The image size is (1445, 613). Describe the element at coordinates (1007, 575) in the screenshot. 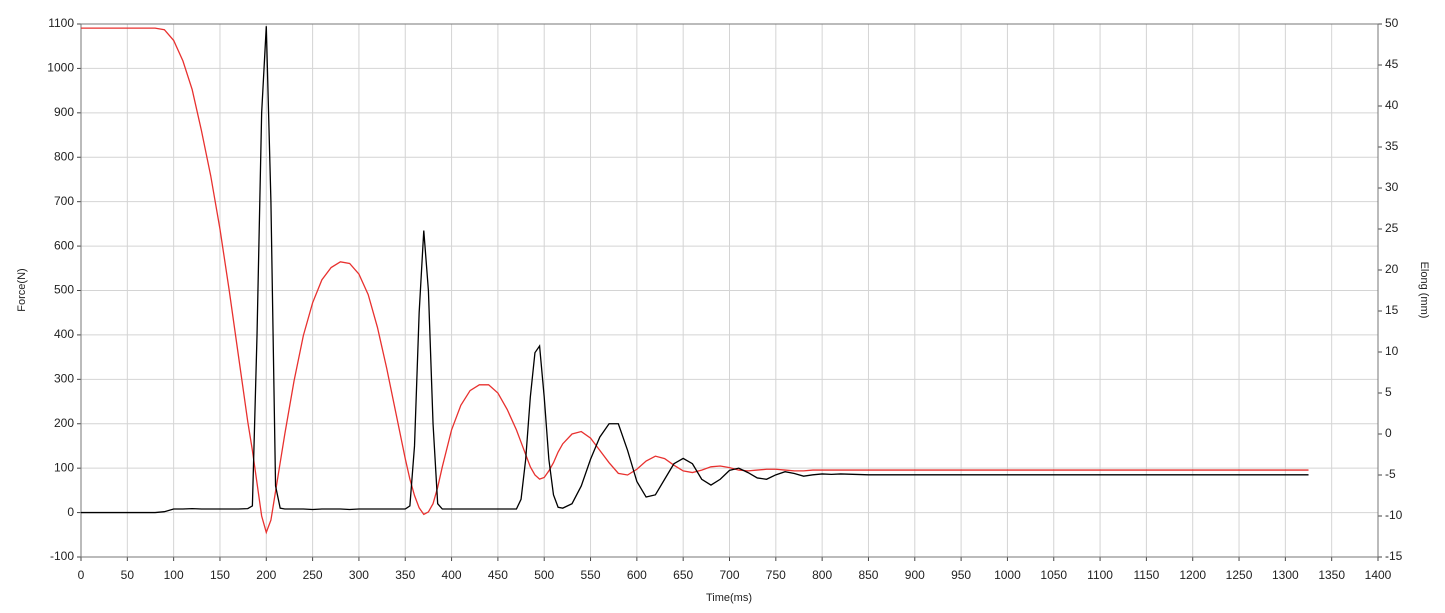

I see `x-tick-label: 1000` at that location.